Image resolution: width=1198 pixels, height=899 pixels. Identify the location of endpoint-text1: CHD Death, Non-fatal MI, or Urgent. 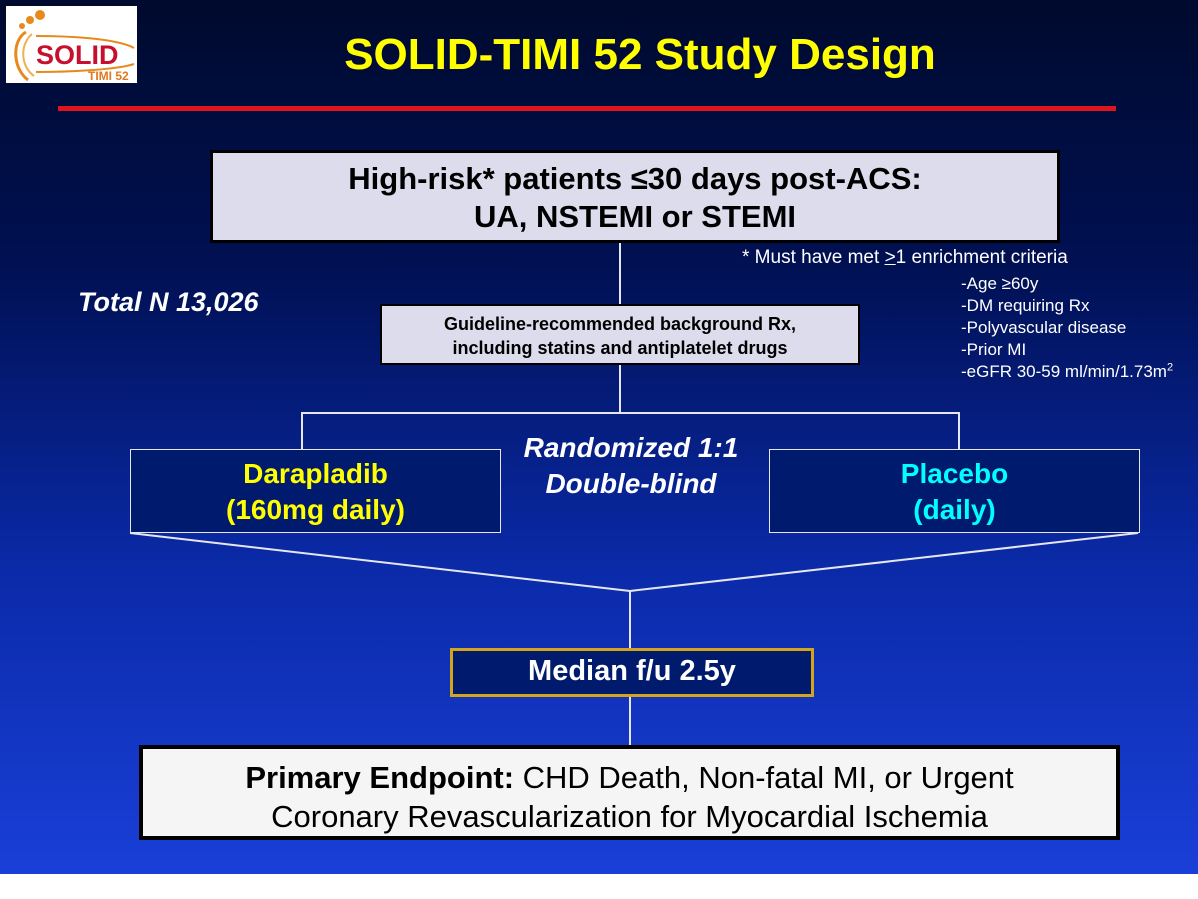
(764, 777).